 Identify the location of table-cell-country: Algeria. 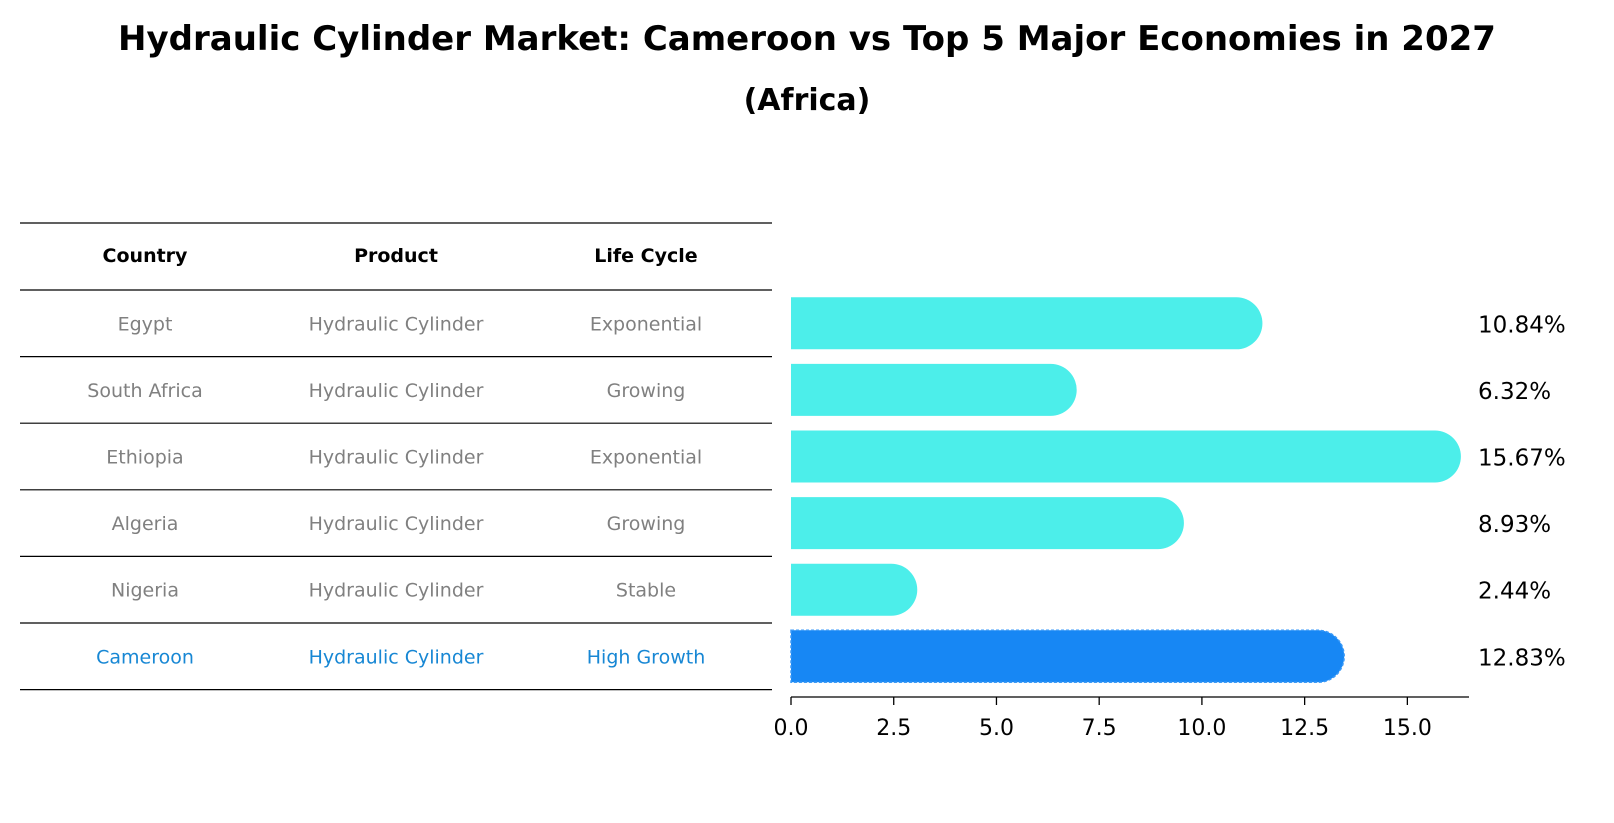
(145, 524).